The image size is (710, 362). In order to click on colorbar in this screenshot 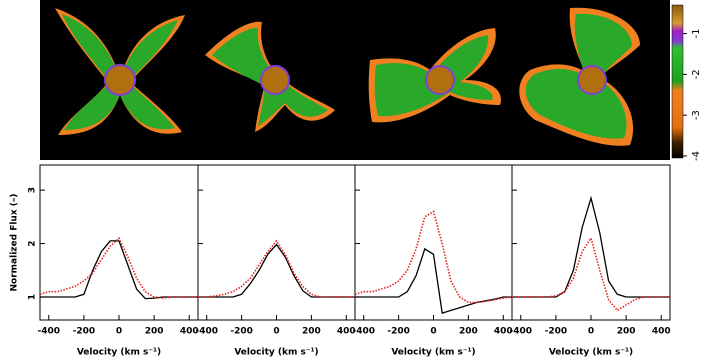, I will do `click(677, 81)`.